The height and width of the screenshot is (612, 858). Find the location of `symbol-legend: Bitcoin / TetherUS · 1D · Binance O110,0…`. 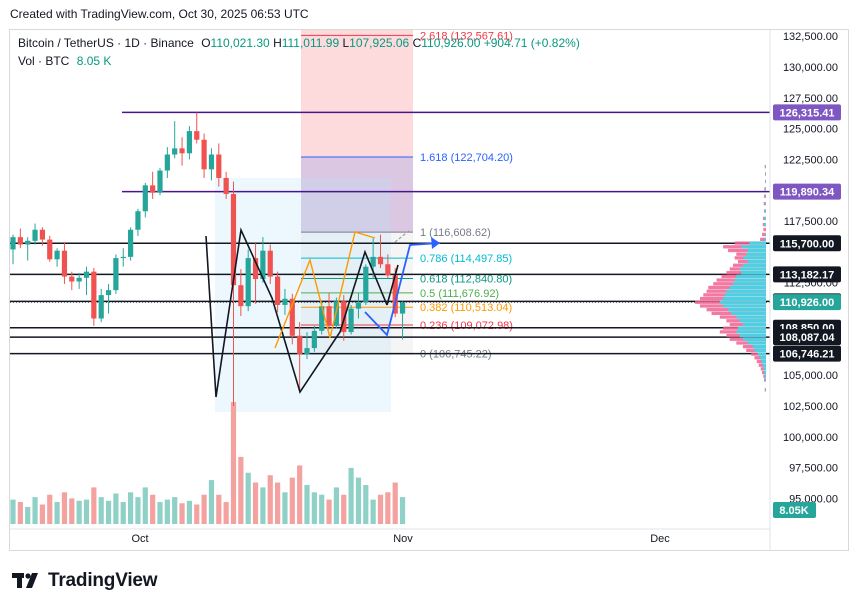

symbol-legend: Bitcoin / TetherUS · 1D · Binance O110,0… is located at coordinates (299, 43).